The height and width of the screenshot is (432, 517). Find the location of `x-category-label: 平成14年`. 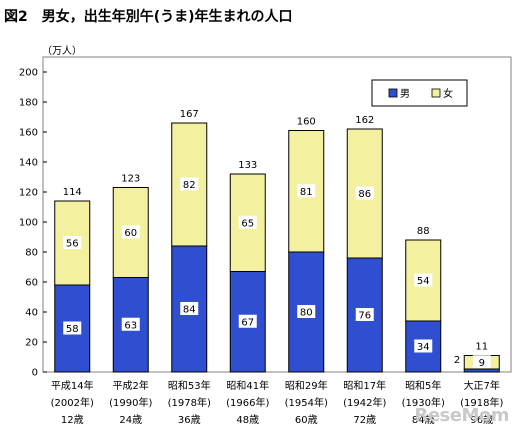

x-category-label: 平成14年 is located at coordinates (72, 385).